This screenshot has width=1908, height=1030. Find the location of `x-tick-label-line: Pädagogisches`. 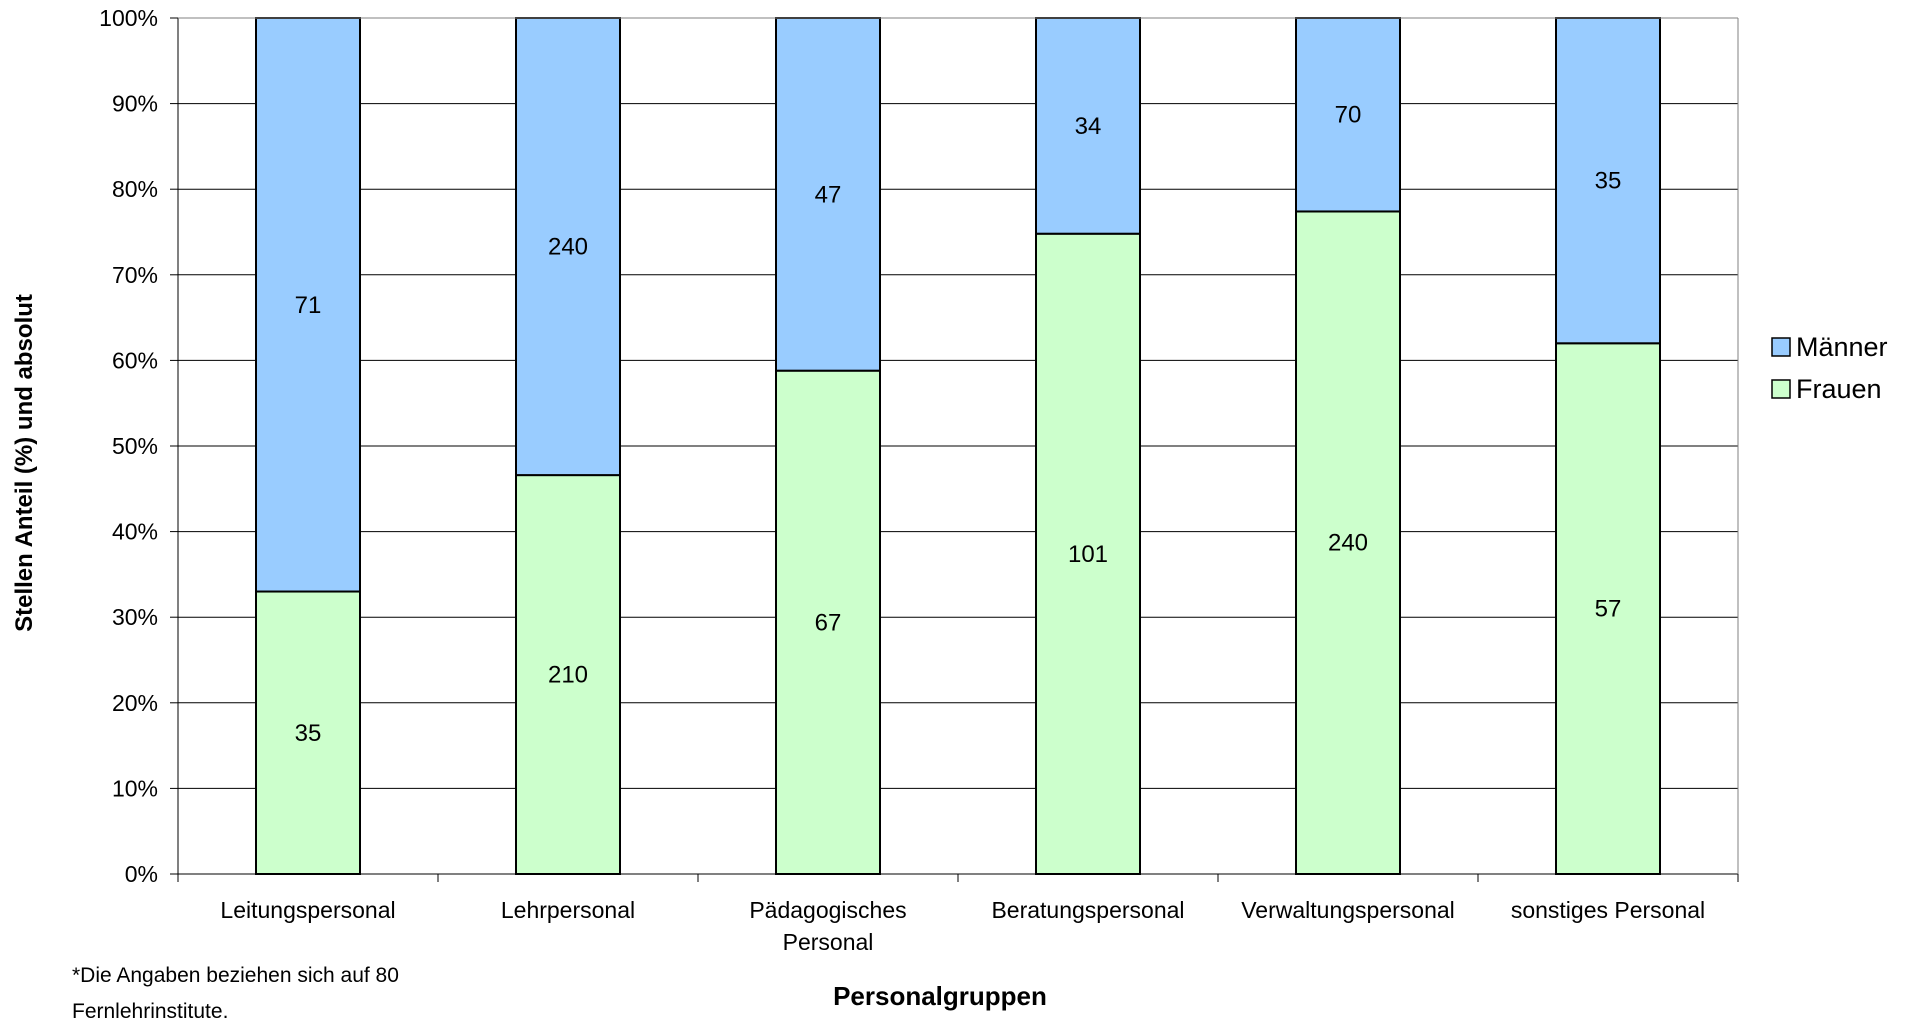

x-tick-label-line: Pädagogisches is located at coordinates (827, 910).